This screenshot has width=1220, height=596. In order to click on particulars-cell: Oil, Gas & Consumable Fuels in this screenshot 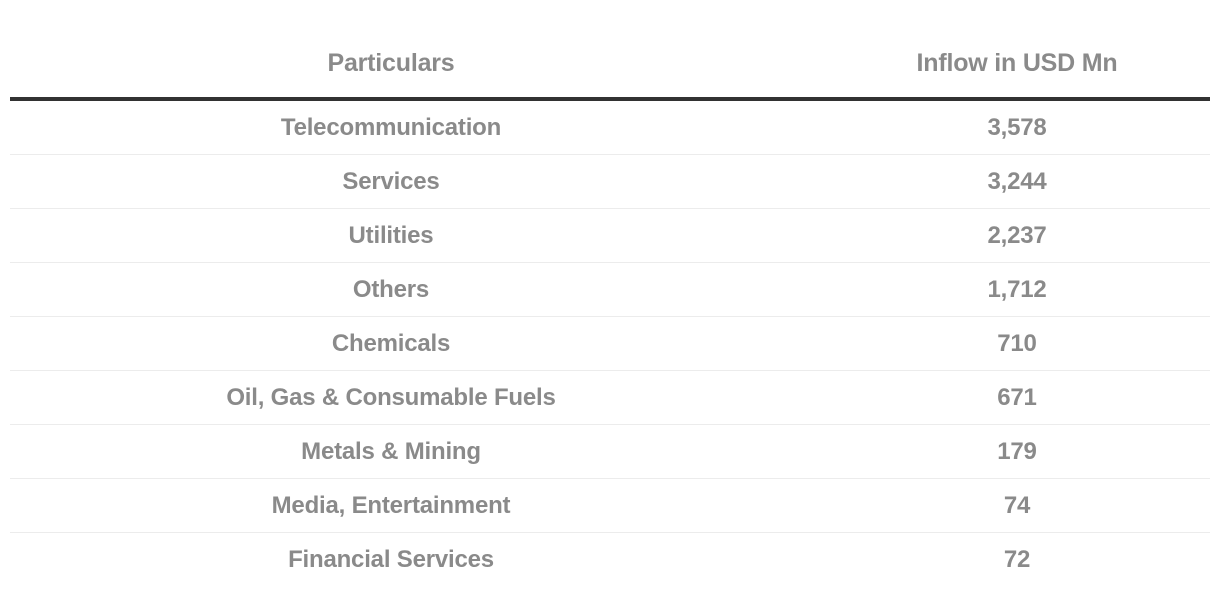, I will do `click(391, 397)`.